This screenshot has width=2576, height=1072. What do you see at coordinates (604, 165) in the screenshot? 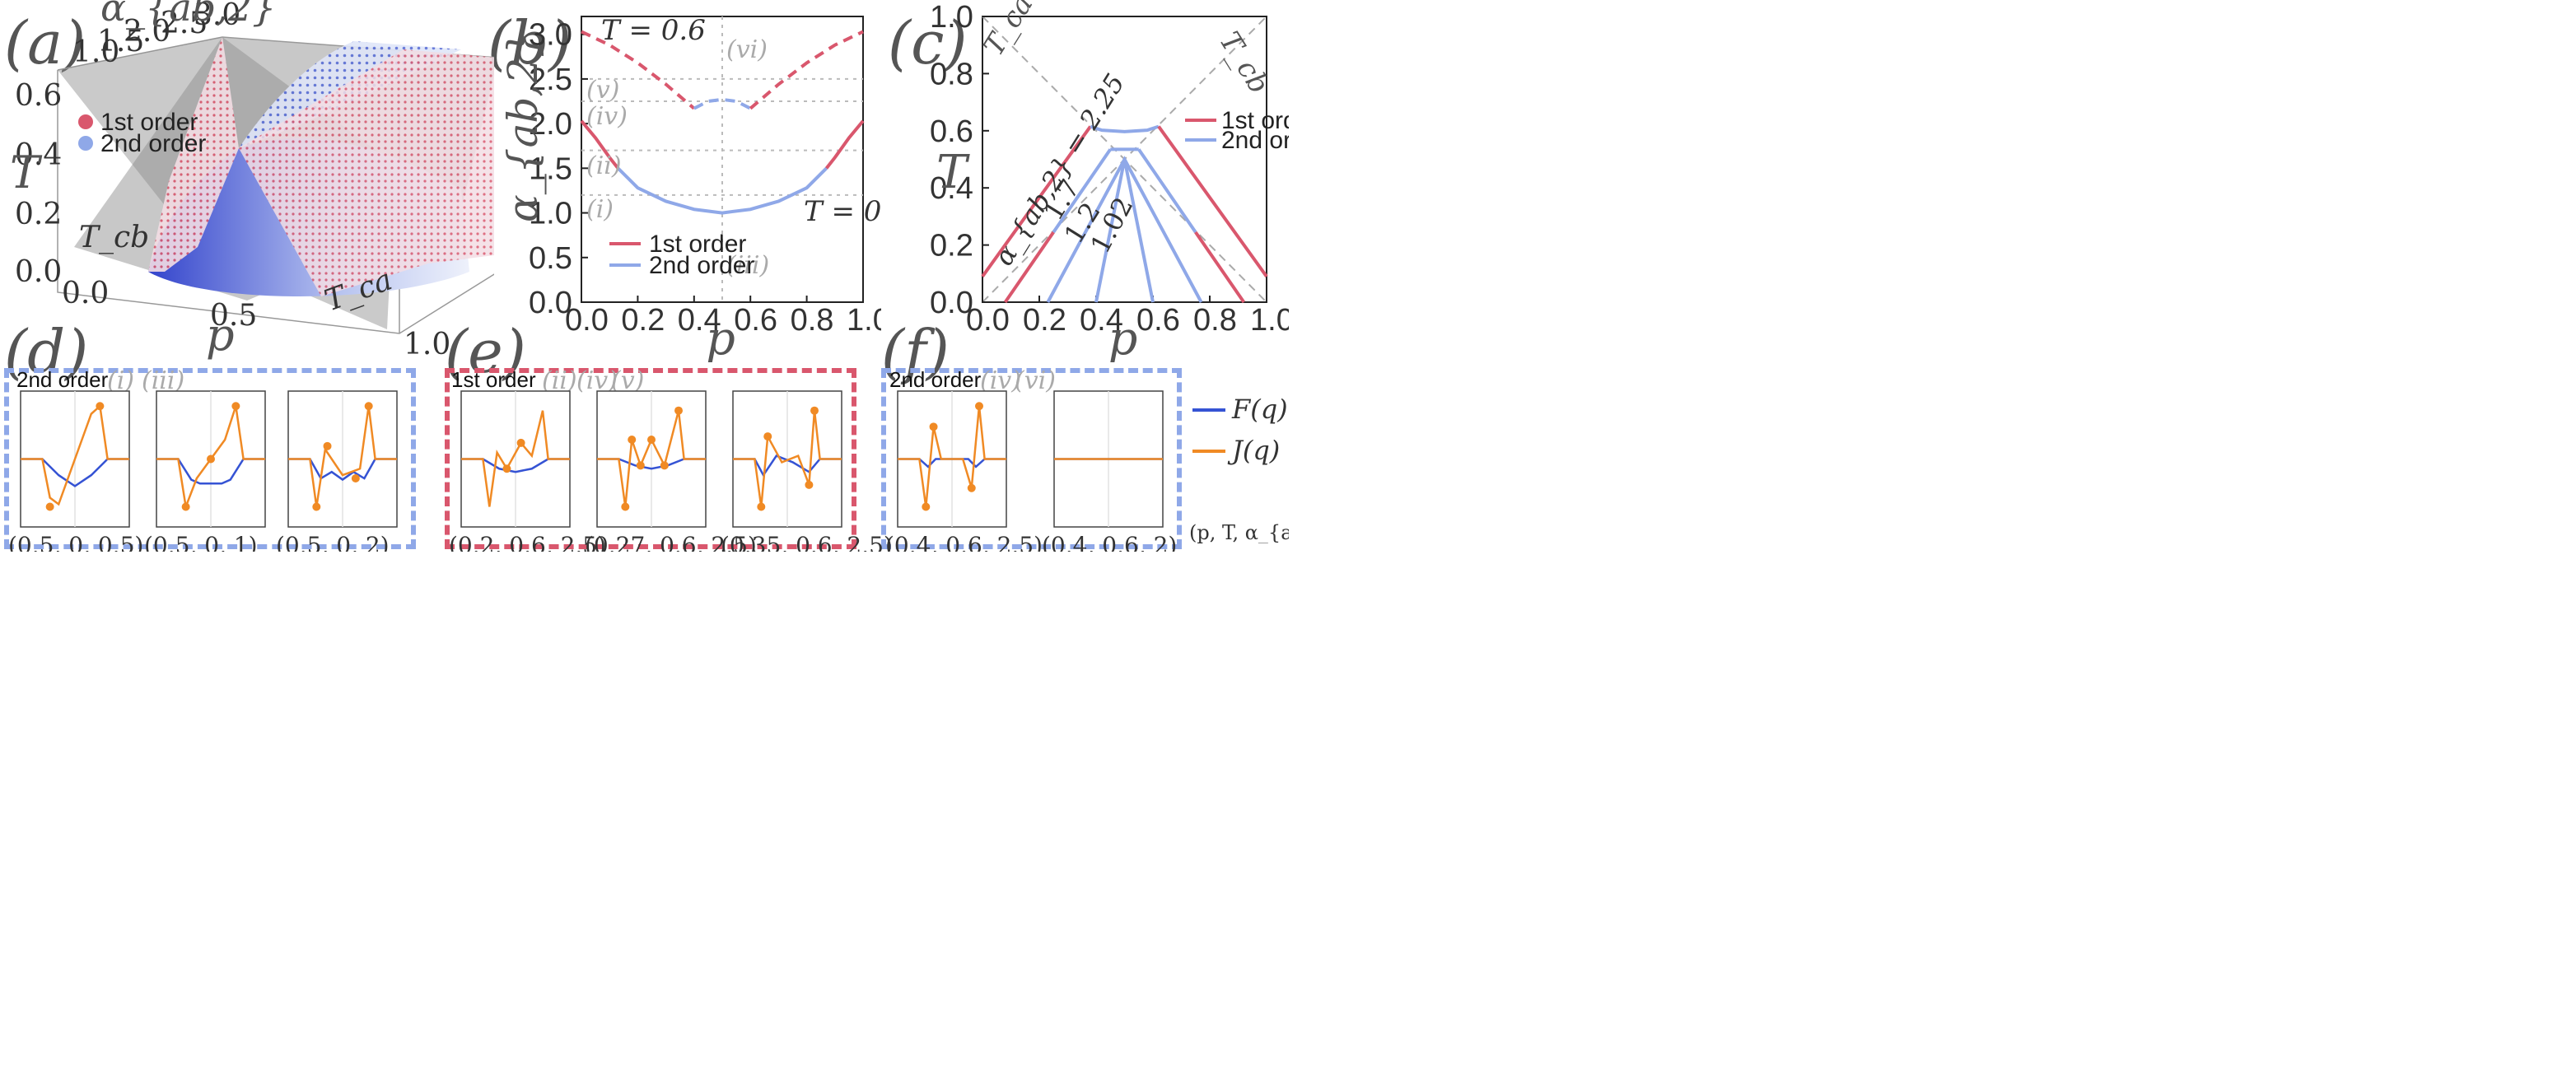
I see `b-anno-roman: (ii)` at bounding box center [604, 165].